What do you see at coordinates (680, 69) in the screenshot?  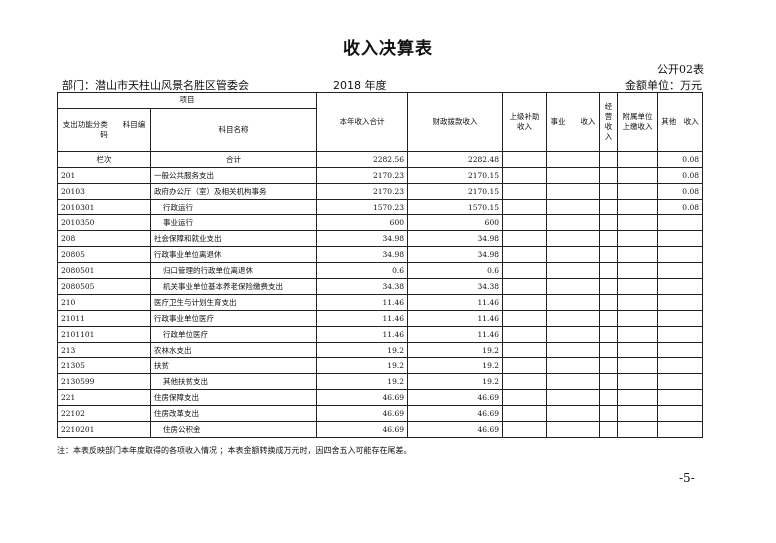 I see `form-number: 公开02表` at bounding box center [680, 69].